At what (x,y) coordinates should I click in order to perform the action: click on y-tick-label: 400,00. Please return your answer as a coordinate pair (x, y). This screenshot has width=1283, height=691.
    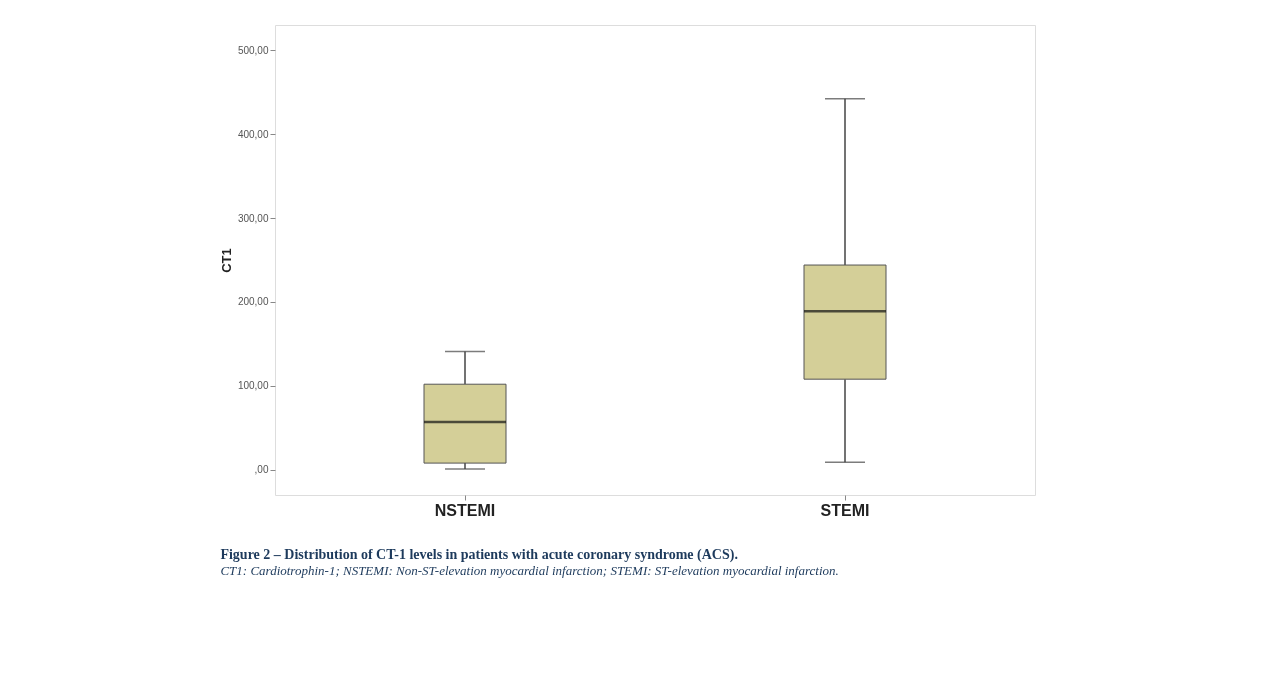
    Looking at the image, I should click on (253, 134).